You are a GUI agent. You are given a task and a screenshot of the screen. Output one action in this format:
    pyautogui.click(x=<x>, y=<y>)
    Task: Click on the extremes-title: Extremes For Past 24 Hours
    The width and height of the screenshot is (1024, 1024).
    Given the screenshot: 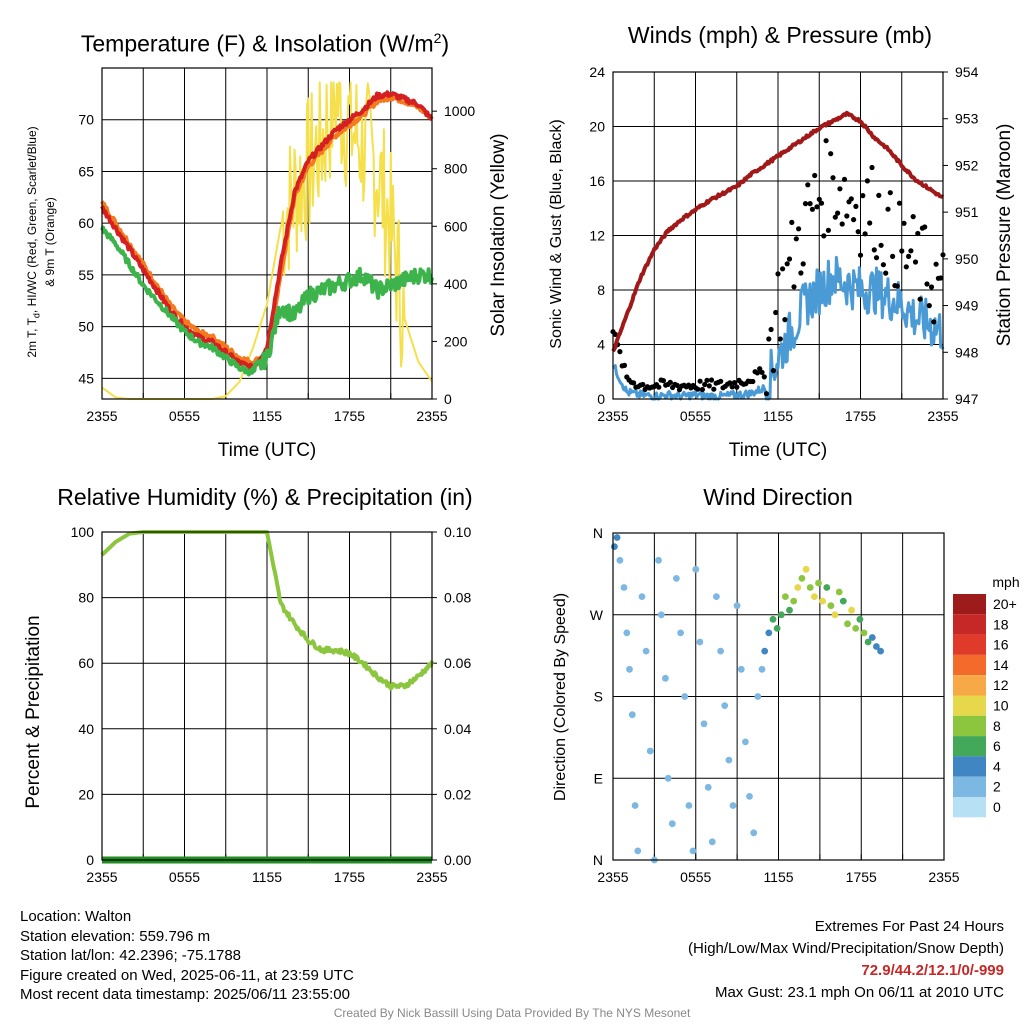 What is the action you would take?
    pyautogui.click(x=909, y=926)
    